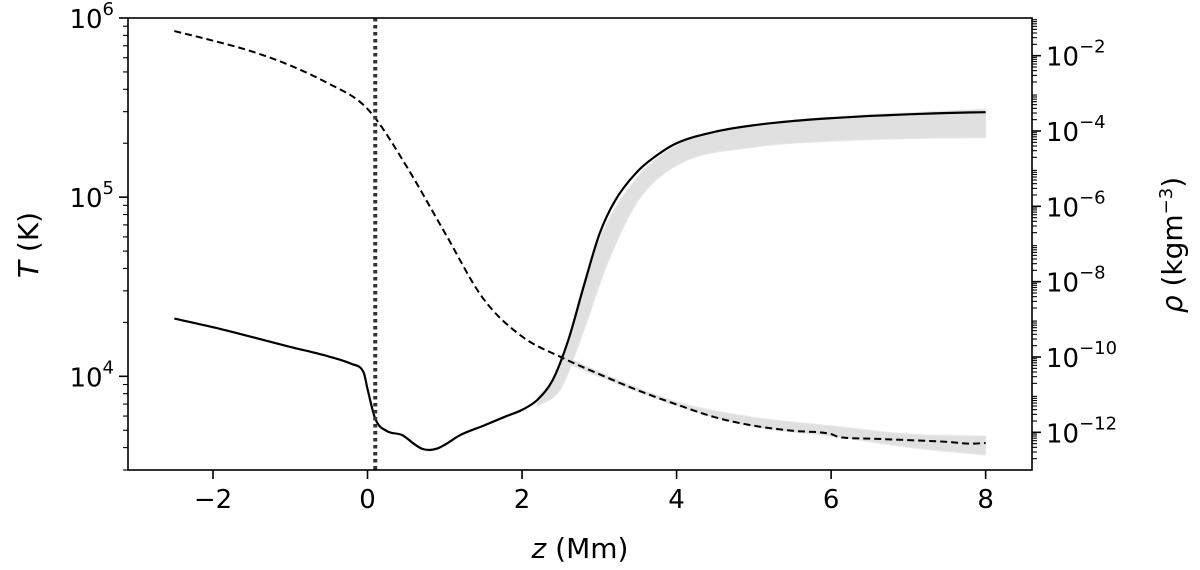 The image size is (1200, 570). What do you see at coordinates (367, 500) in the screenshot?
I see `x-tick-label: 0` at bounding box center [367, 500].